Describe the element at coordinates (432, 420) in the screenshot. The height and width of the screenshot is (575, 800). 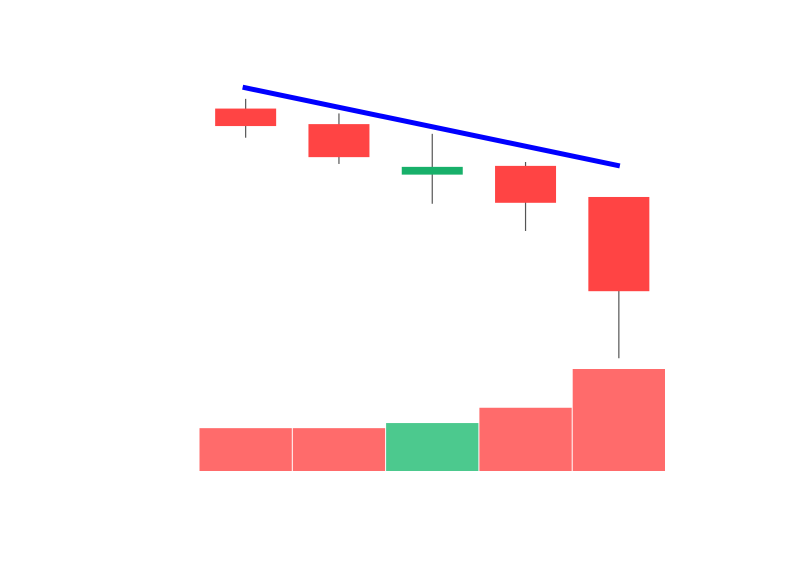
I see `volume-group` at that location.